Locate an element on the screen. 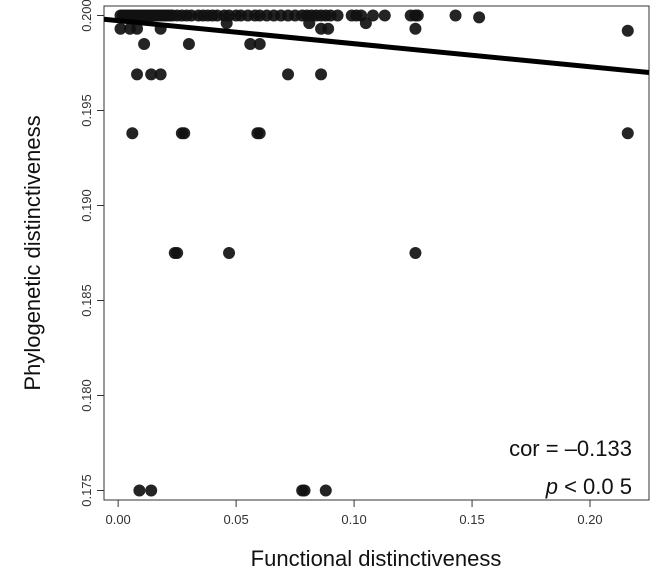 The height and width of the screenshot is (575, 653). y-tick-label: 0.185 is located at coordinates (86, 300).